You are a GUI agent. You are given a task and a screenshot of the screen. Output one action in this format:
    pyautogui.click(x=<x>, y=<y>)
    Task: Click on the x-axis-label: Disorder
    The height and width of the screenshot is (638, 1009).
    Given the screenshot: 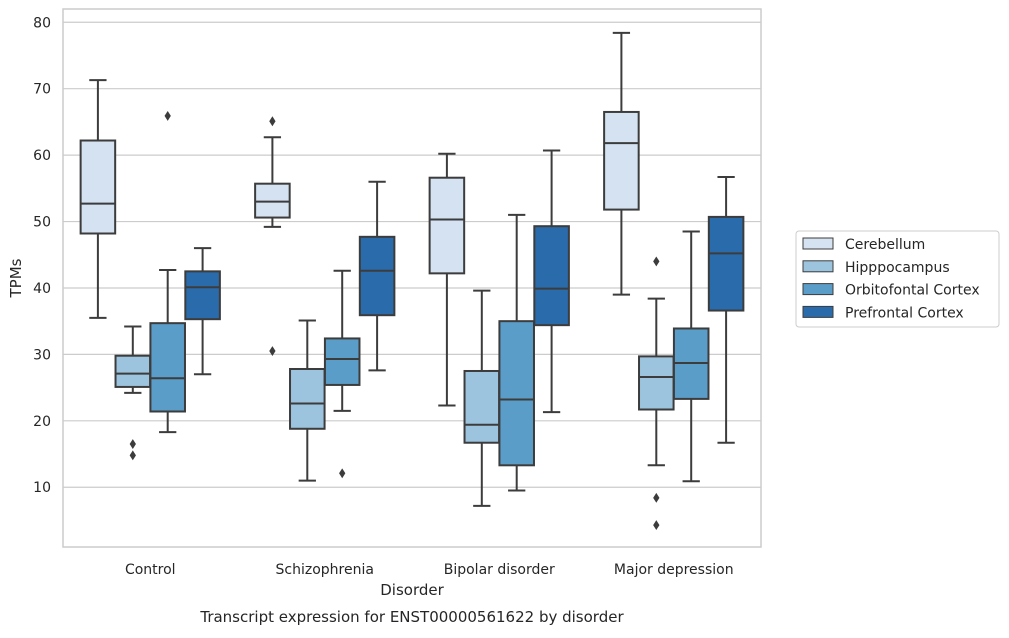 What is the action you would take?
    pyautogui.click(x=412, y=590)
    